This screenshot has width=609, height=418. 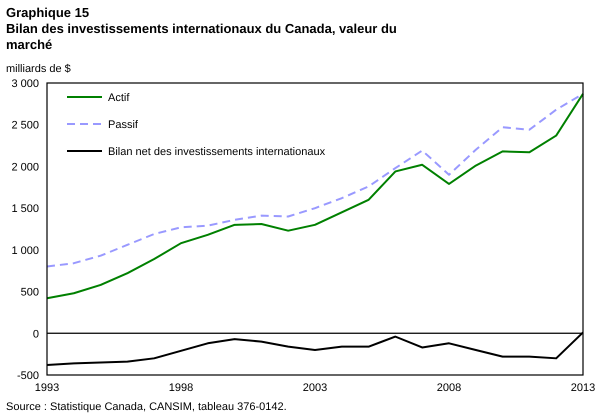 I want to click on y-tick-label: 500, so click(x=29, y=292).